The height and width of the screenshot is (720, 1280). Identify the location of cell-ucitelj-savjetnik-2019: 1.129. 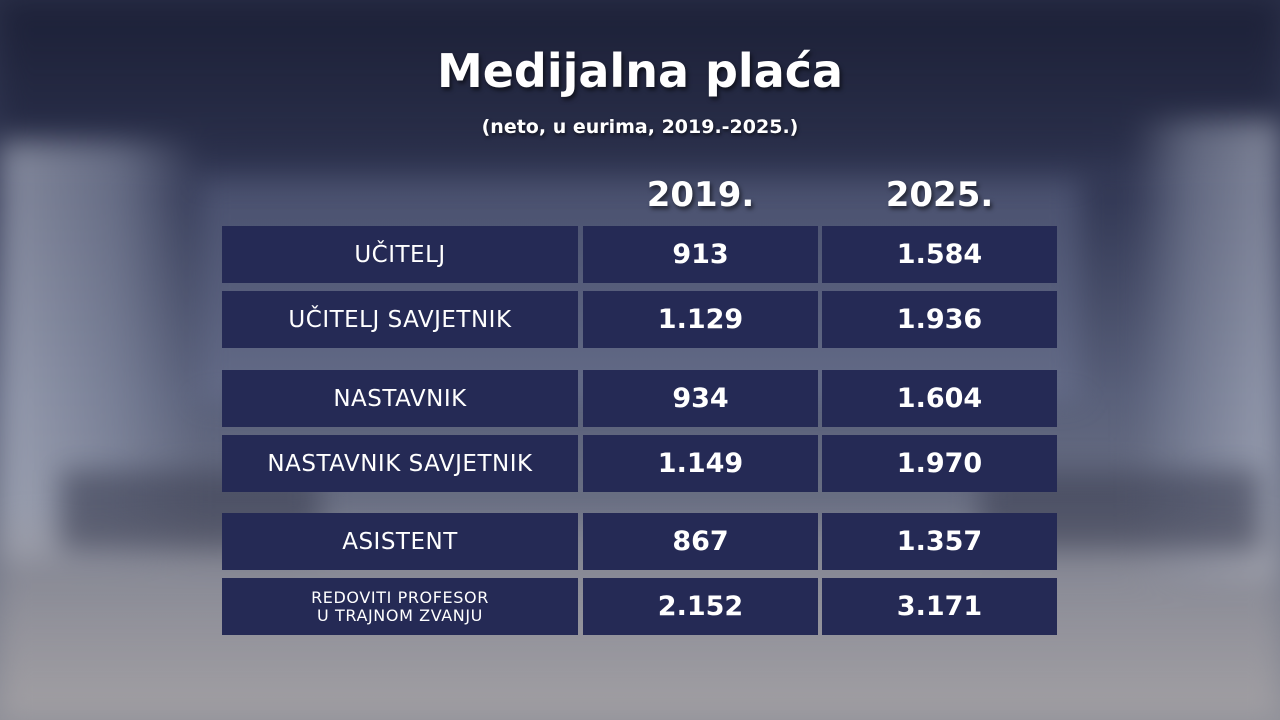
(700, 319).